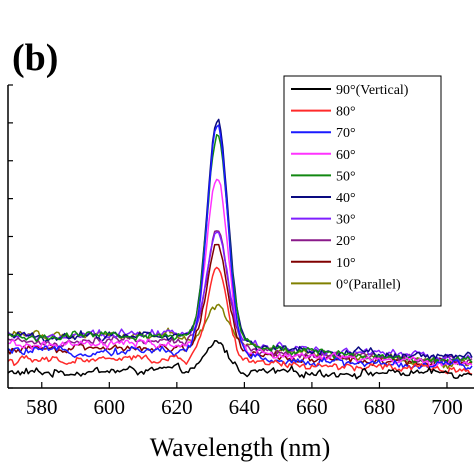  I want to click on x-axis-title: Wavelength (nm), so click(240, 447).